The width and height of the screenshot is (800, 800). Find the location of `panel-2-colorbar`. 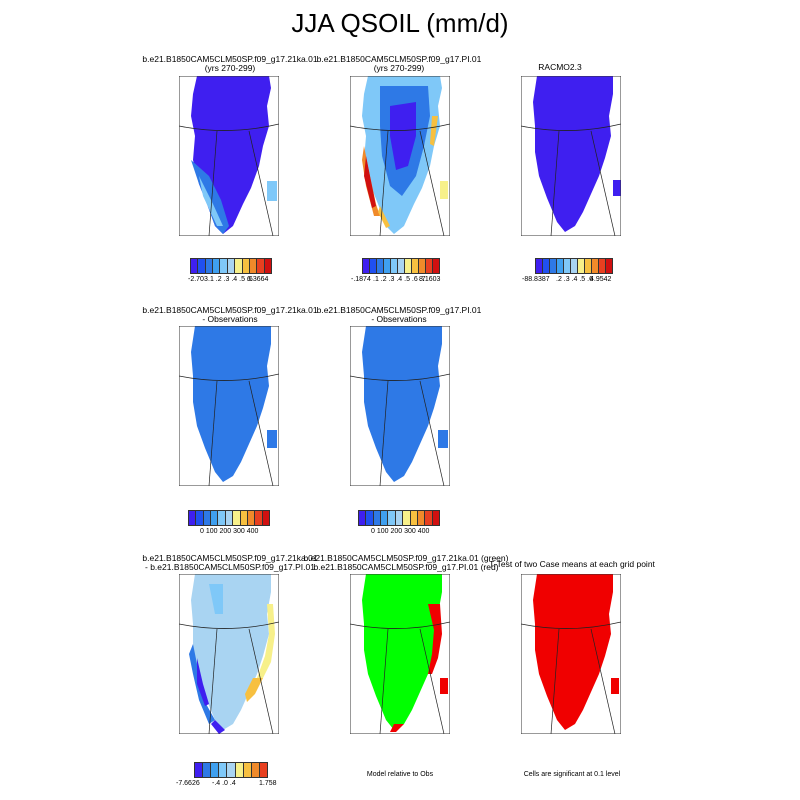

panel-2-colorbar is located at coordinates (401, 266).